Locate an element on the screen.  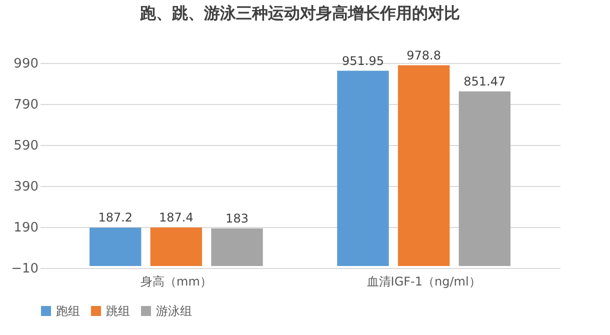
y-tick-label: 190 is located at coordinates (26, 228).